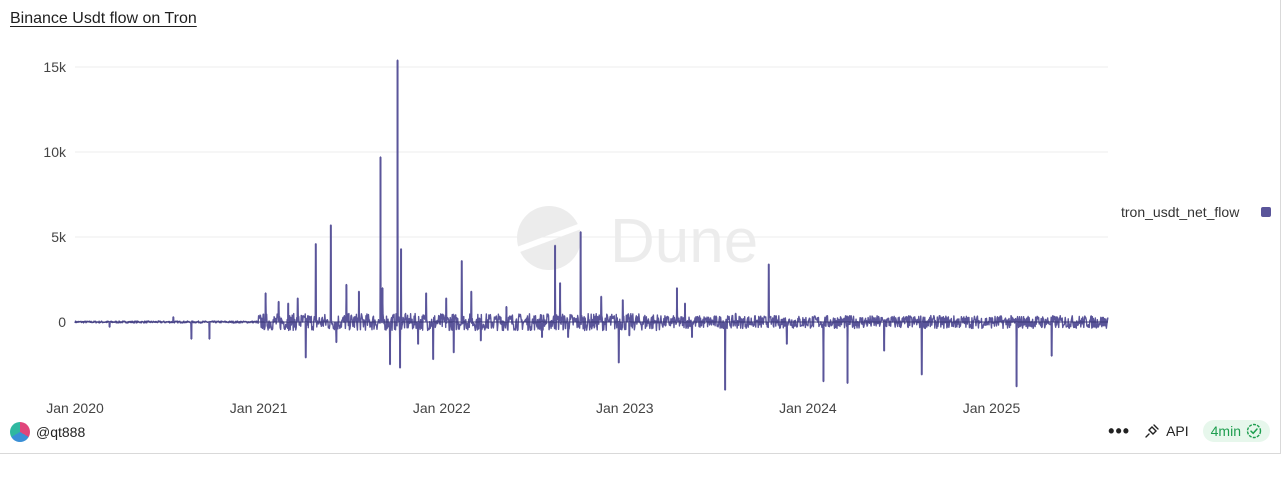 Image resolution: width=1284 pixels, height=479 pixels. Describe the element at coordinates (1225, 431) in the screenshot. I see `refresh-label: 4min` at that location.